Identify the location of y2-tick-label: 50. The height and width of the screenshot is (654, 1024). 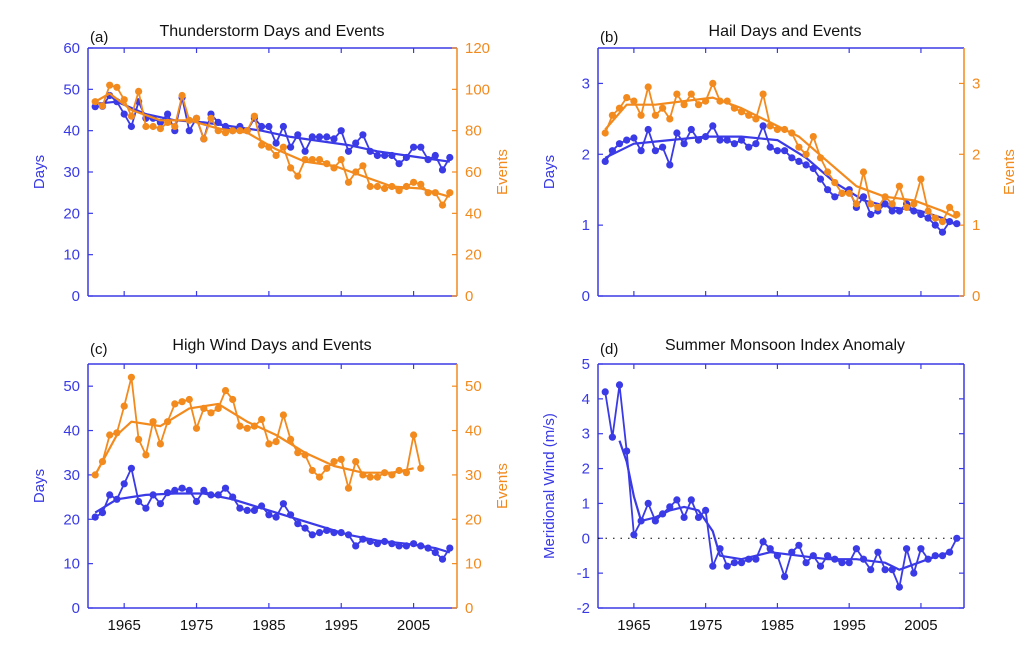
(473, 386).